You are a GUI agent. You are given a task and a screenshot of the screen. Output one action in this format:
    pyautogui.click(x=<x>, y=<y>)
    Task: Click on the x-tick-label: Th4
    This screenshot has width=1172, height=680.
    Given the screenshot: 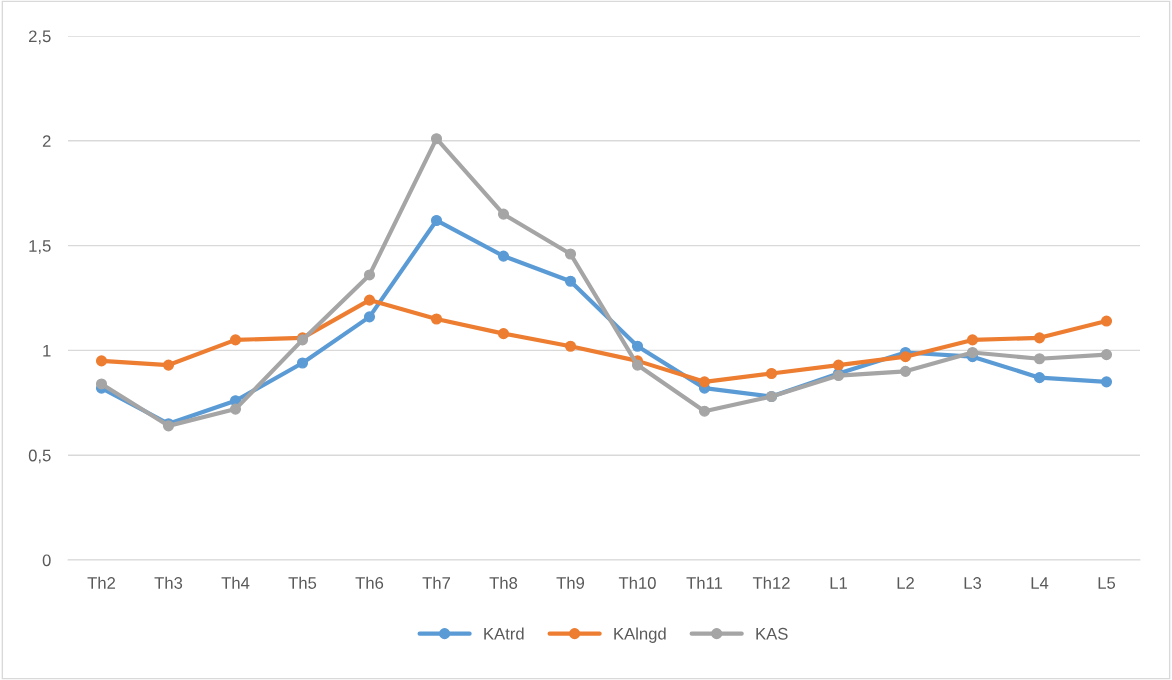 What is the action you would take?
    pyautogui.click(x=235, y=582)
    